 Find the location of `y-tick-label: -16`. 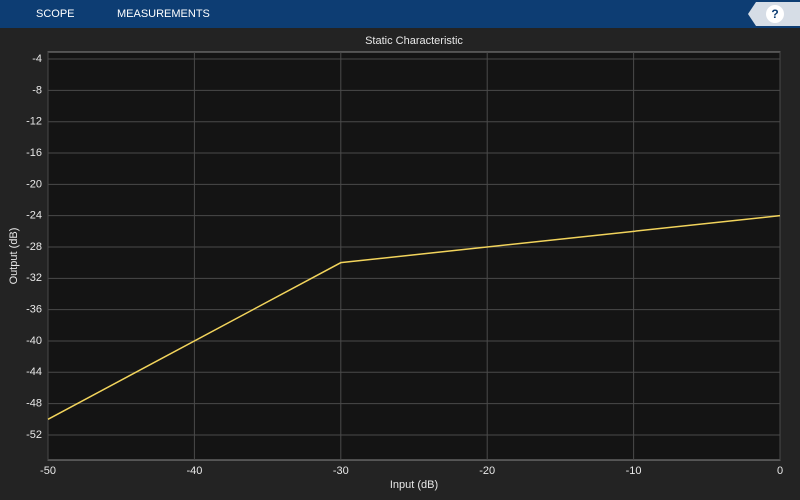

y-tick-label: -16 is located at coordinates (34, 153).